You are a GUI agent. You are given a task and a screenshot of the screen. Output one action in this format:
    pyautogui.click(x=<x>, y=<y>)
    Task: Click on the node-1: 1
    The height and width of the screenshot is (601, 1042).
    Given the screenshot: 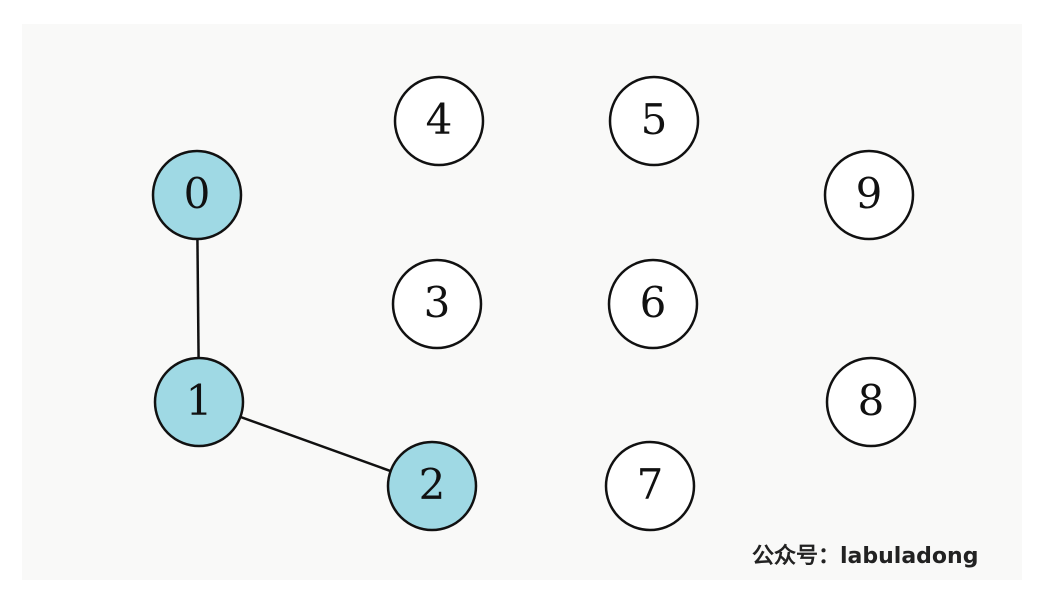 What is the action you would take?
    pyautogui.click(x=199, y=402)
    